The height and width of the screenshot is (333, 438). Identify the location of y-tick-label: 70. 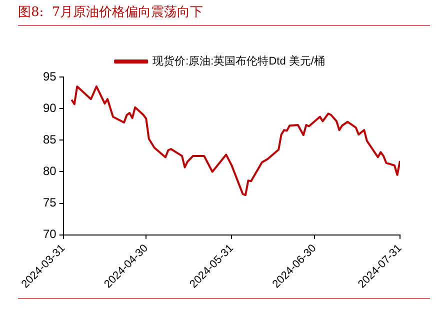
(49, 234).